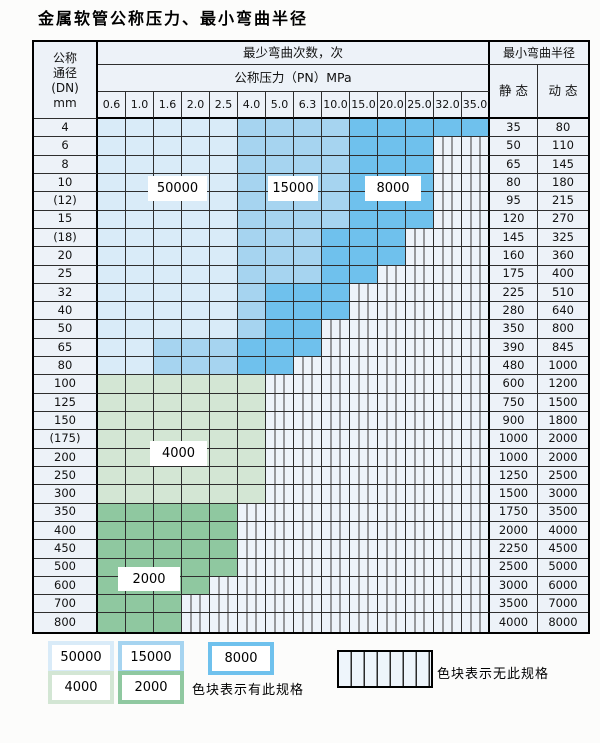 The height and width of the screenshot is (743, 600). I want to click on spec-400-2.5, so click(224, 531).